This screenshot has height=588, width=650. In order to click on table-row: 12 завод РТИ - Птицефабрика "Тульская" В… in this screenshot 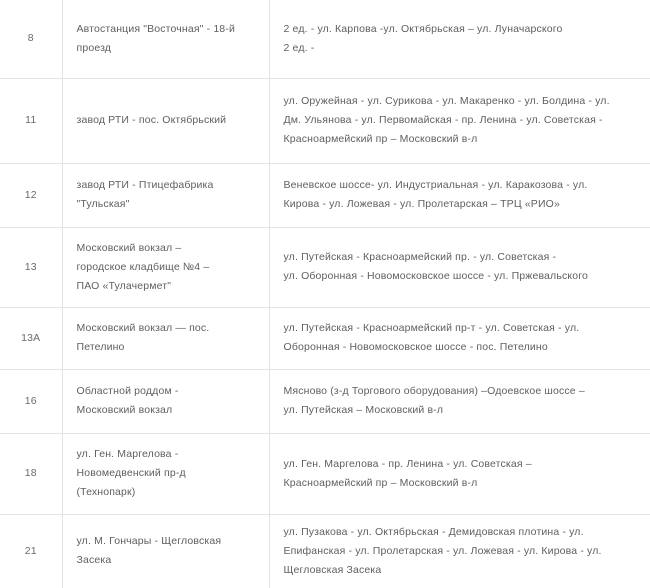, I will do `click(325, 195)`.